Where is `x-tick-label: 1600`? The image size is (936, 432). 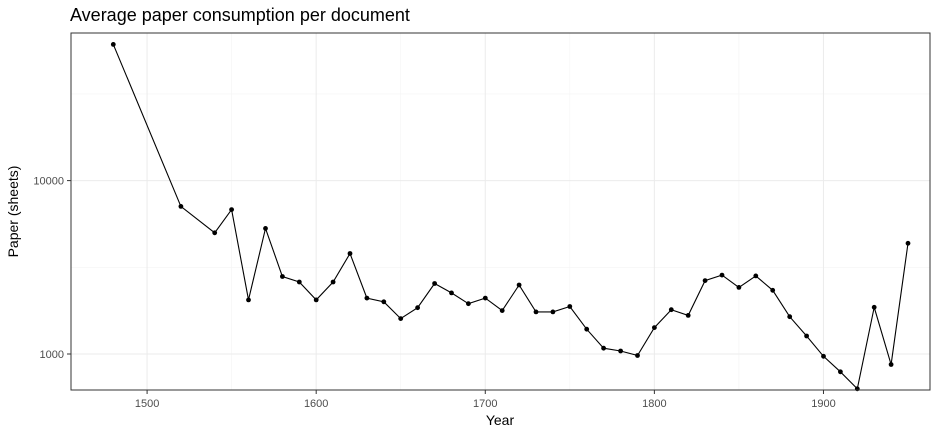 x-tick-label: 1600 is located at coordinates (316, 404).